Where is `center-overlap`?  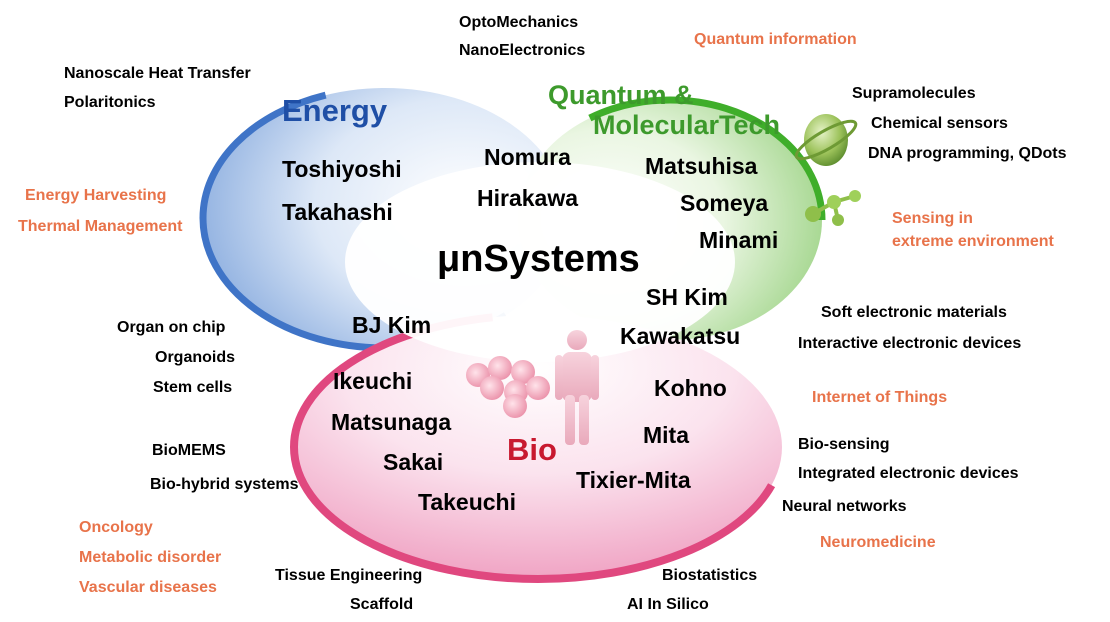 center-overlap is located at coordinates (540, 262).